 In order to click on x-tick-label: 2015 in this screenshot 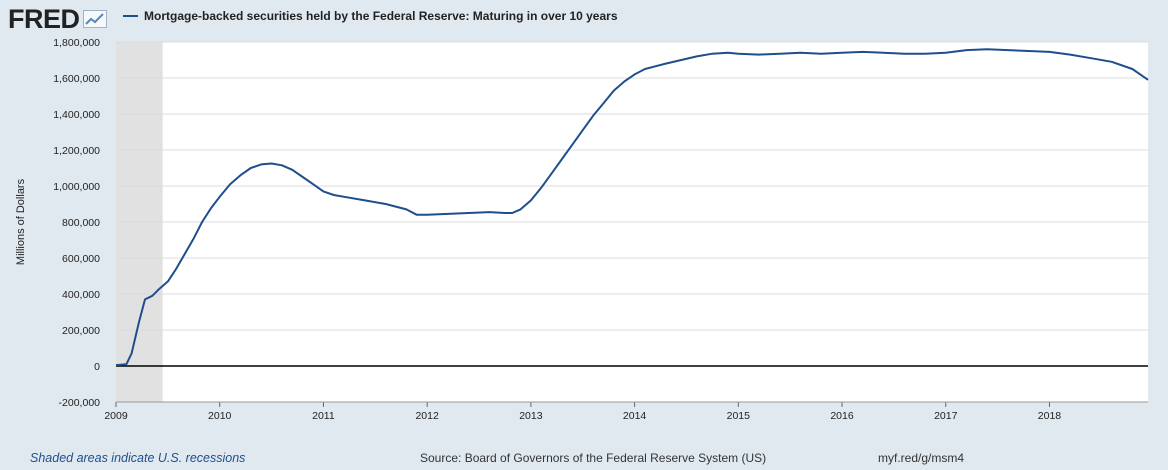, I will do `click(739, 416)`.